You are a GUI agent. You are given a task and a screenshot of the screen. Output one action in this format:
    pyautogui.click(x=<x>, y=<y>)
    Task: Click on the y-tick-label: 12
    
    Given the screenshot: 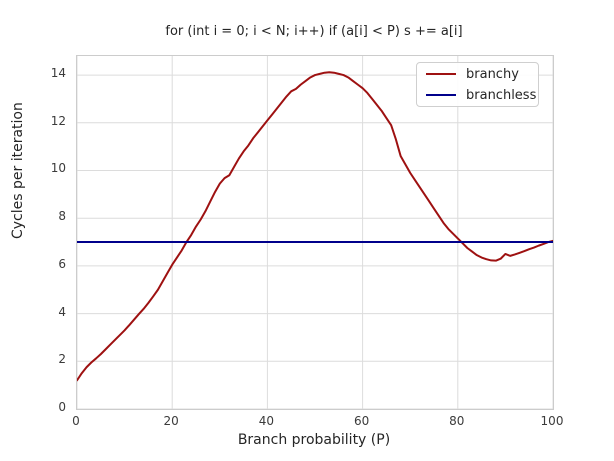 What is the action you would take?
    pyautogui.click(x=58, y=120)
    